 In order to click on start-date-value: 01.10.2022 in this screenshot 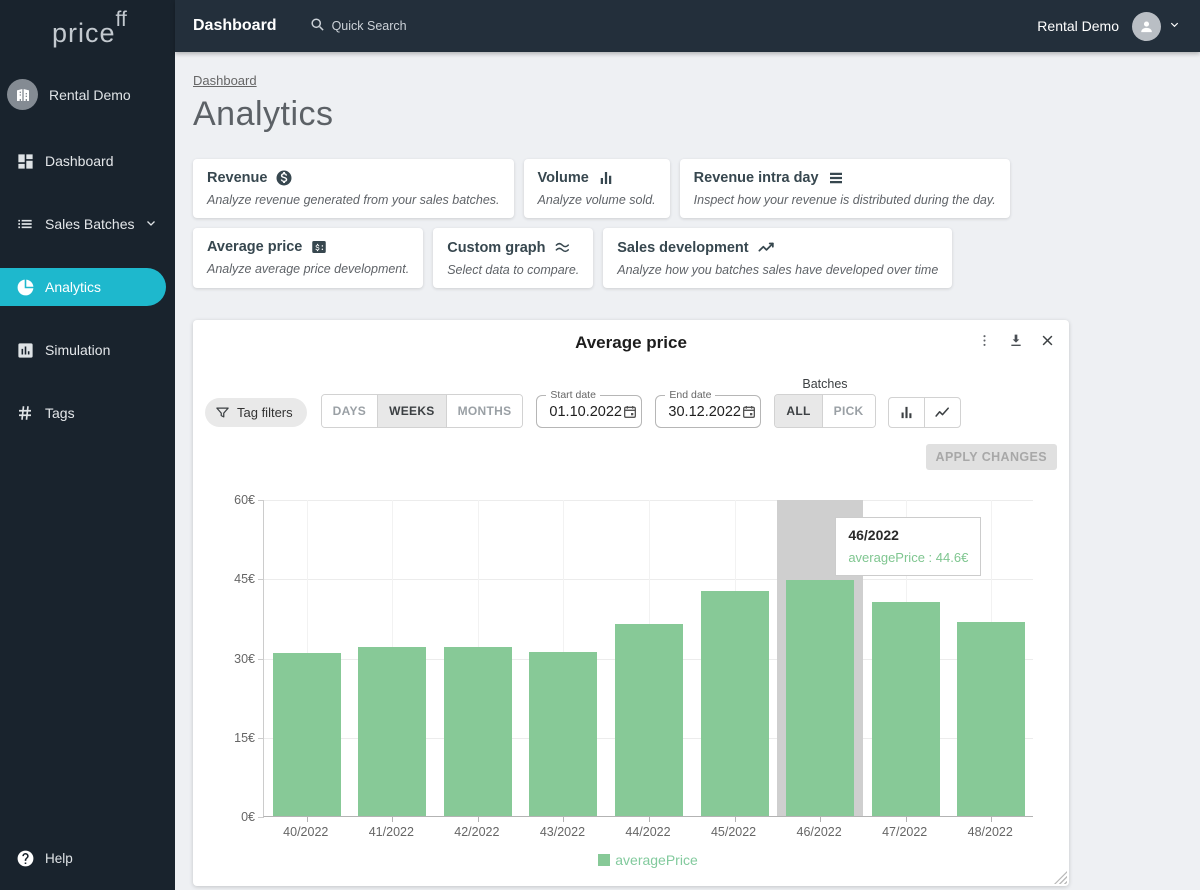, I will do `click(585, 412)`.